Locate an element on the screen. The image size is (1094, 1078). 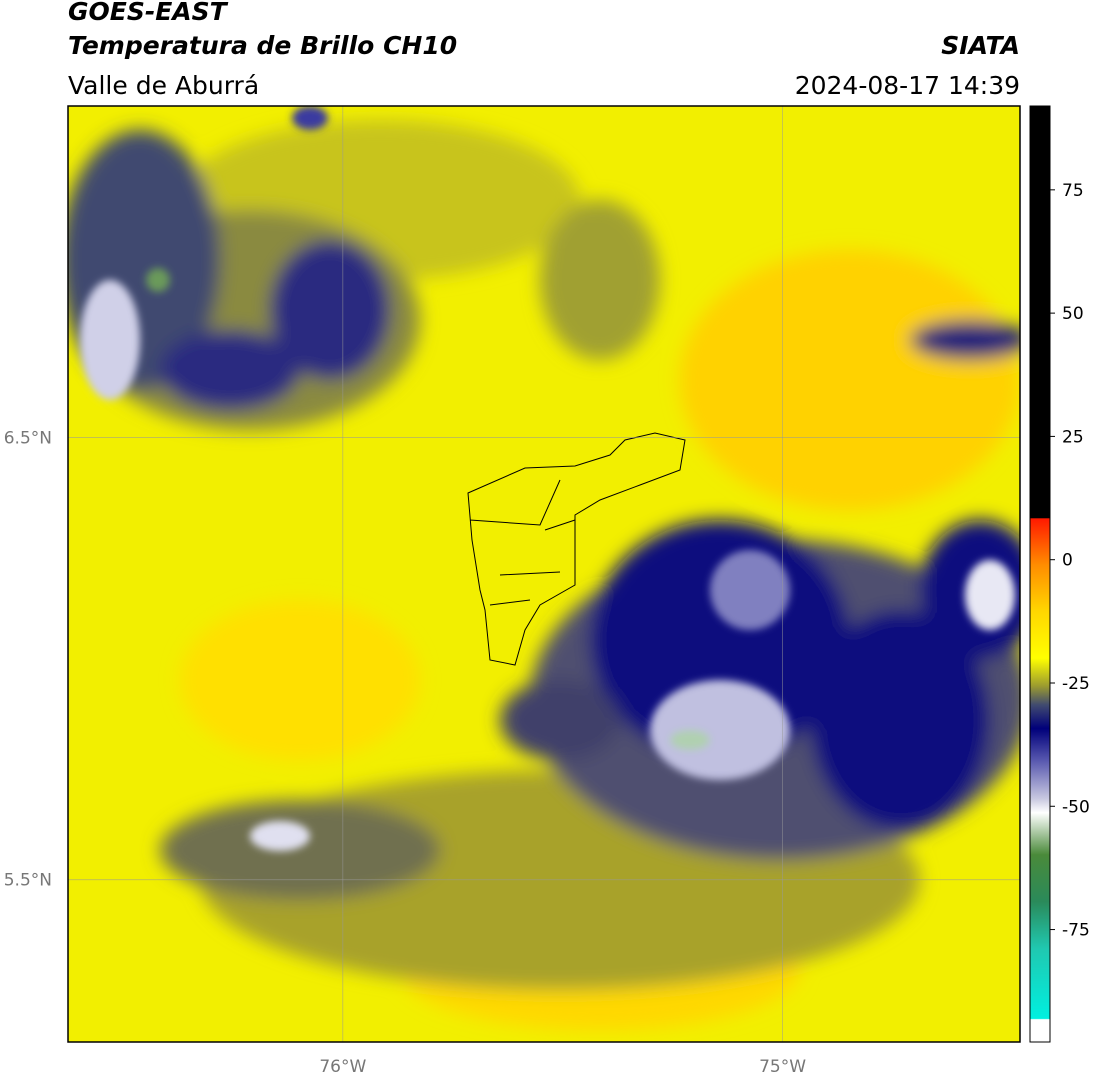
product-title: Temperatura de Brillo CH10 is located at coordinates (262, 45).